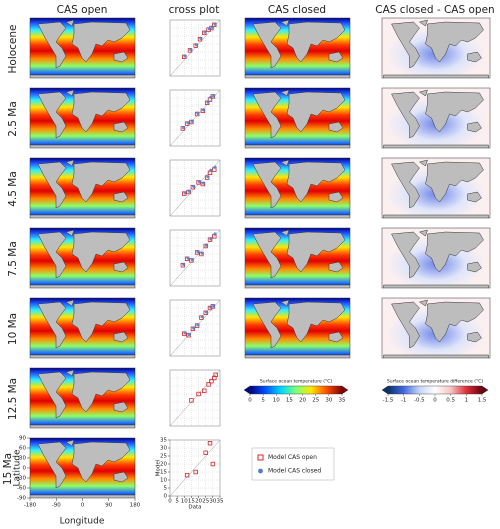  Describe the element at coordinates (163, 473) in the screenshot. I see `y-tick-label: 15` at that location.